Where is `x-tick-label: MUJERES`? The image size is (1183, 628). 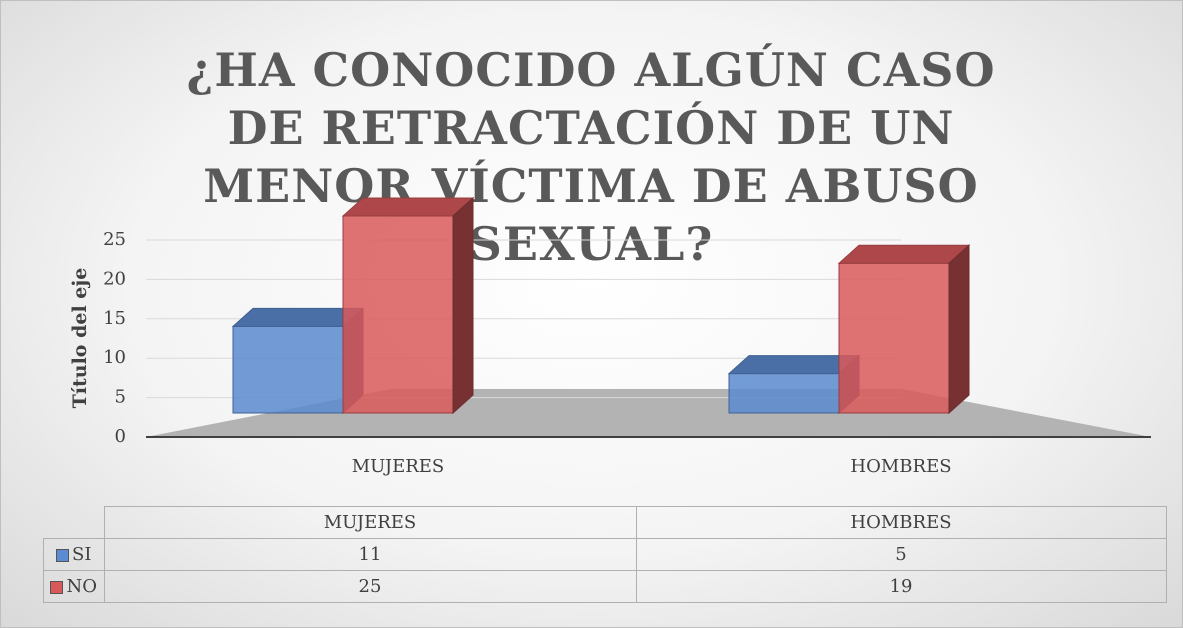
x-tick-label: MUJERES is located at coordinates (398, 466).